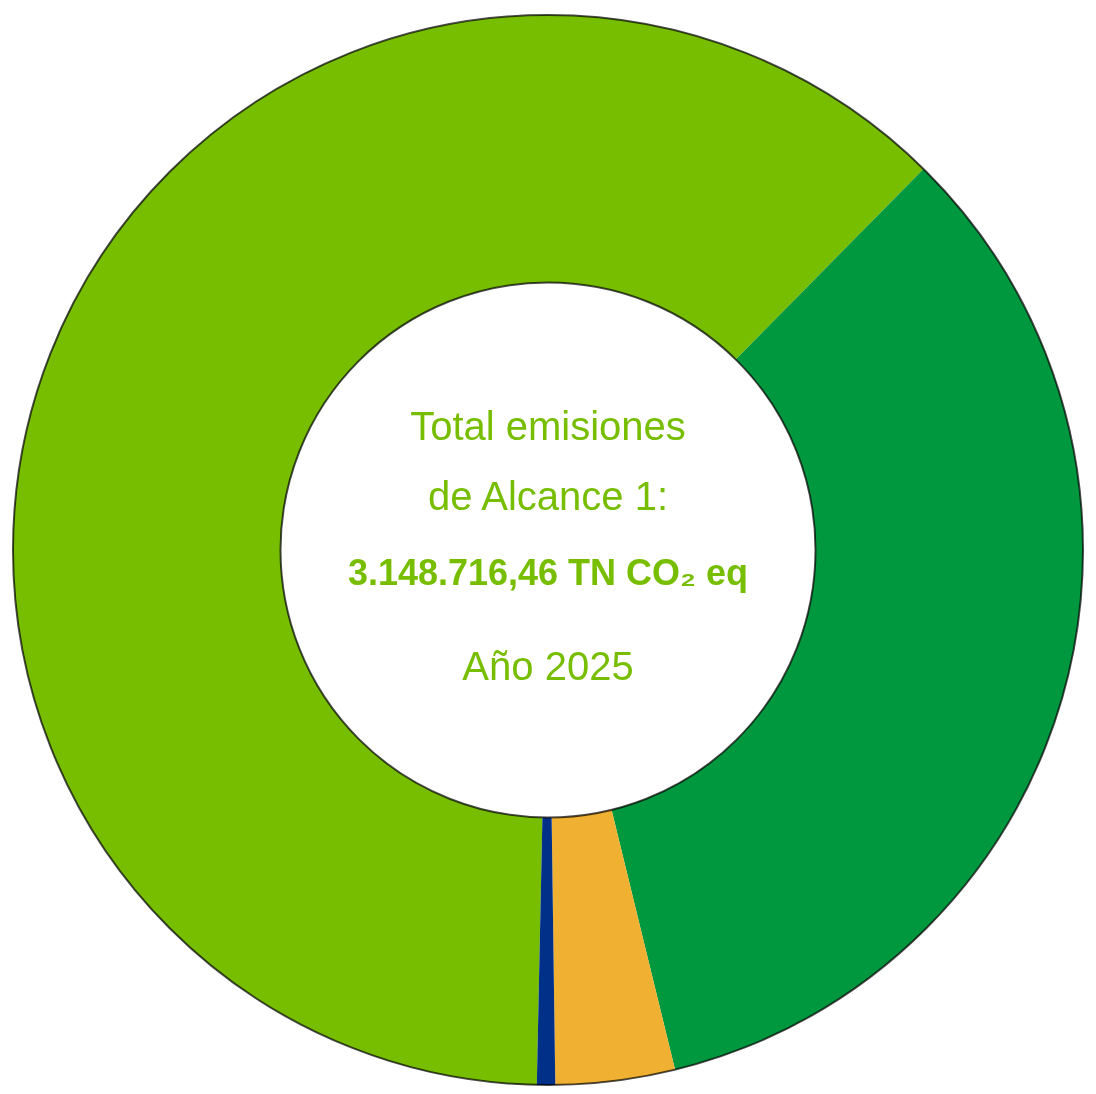 The width and height of the screenshot is (1096, 1094). Describe the element at coordinates (548, 572) in the screenshot. I see `text: 3.148.716,46 TN CO₂ eq` at that location.